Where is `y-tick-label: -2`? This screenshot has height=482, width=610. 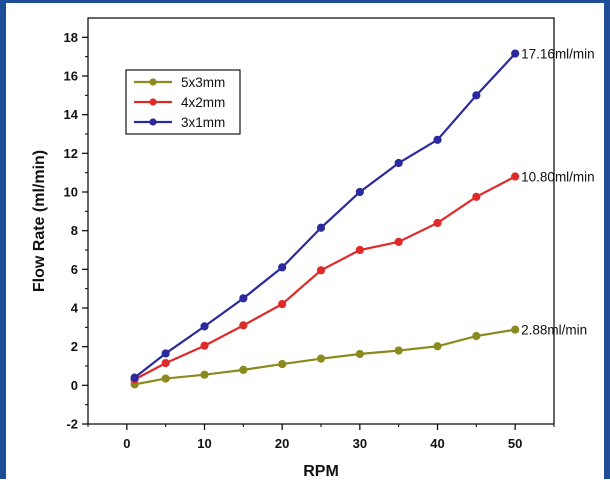 y-tick-label: -2 is located at coordinates (72, 424).